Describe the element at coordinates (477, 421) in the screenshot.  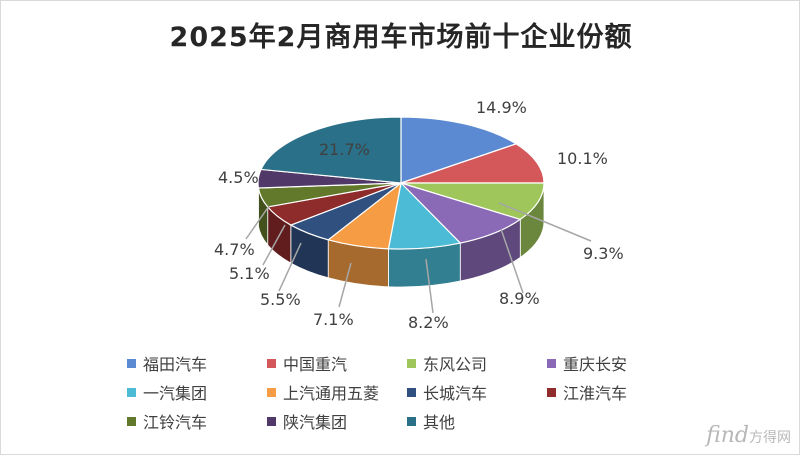
I see `legend-item: 其他` at that location.